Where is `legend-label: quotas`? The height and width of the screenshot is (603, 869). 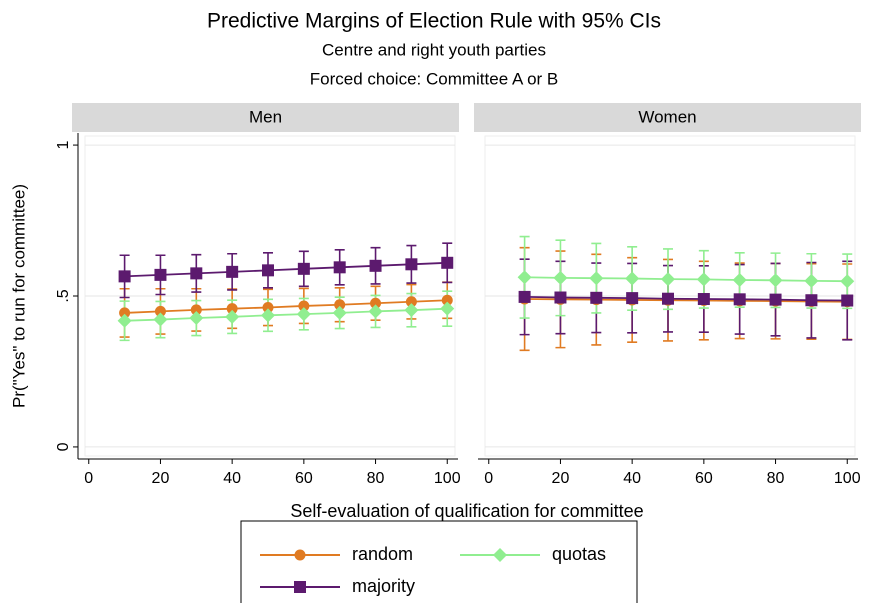 legend-label: quotas is located at coordinates (579, 554).